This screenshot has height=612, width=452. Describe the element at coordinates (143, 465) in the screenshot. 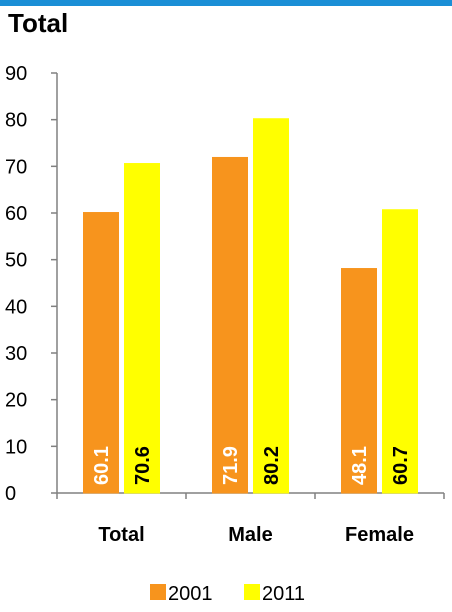

I see `data-label-2011-total: 70.6` at that location.